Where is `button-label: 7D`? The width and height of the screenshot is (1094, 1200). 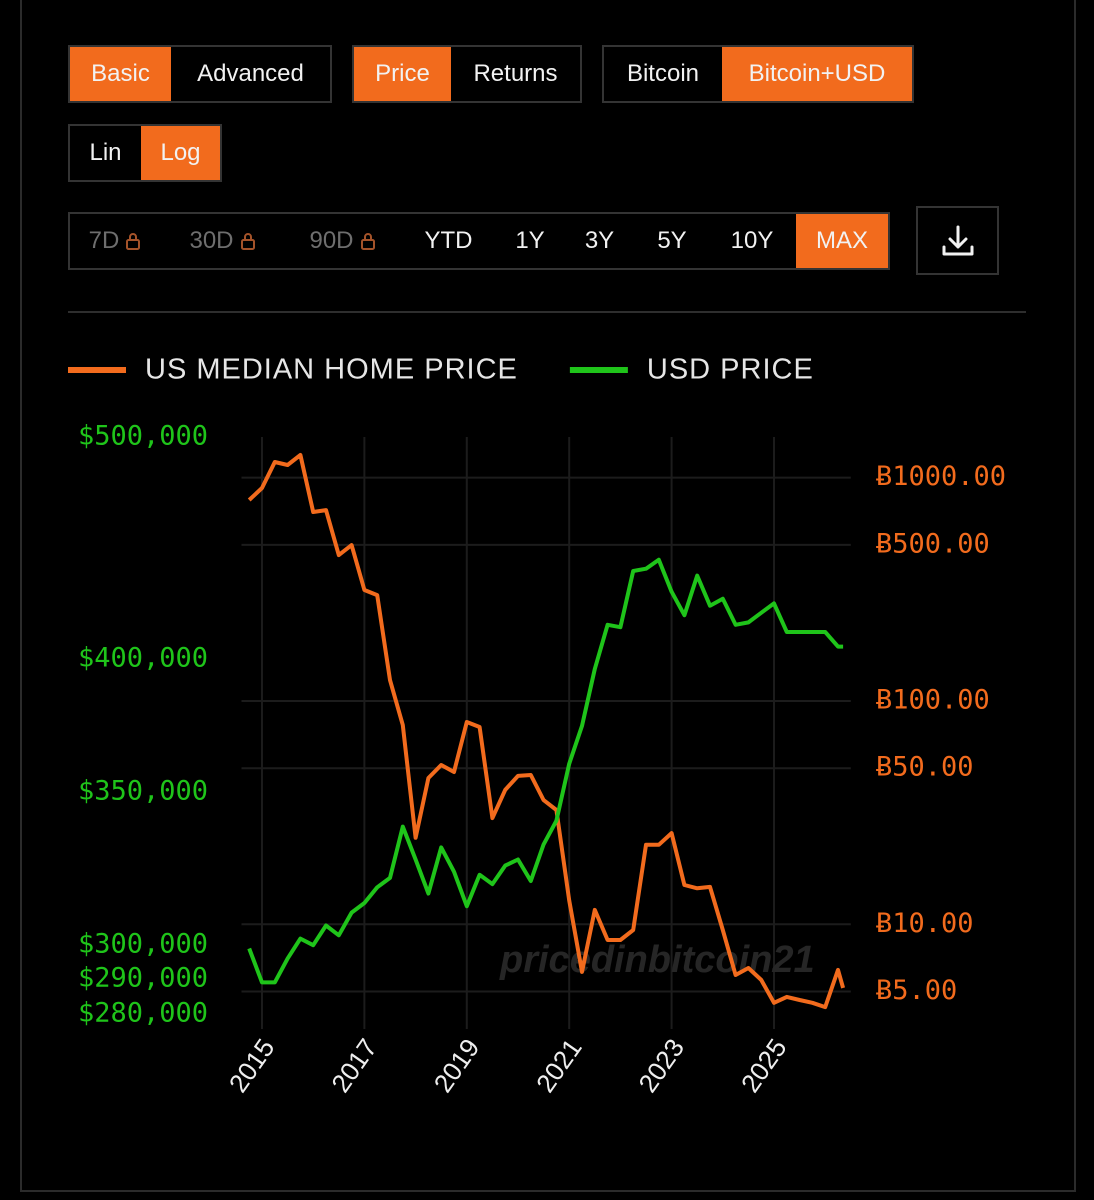 button-label: 7D is located at coordinates (104, 240).